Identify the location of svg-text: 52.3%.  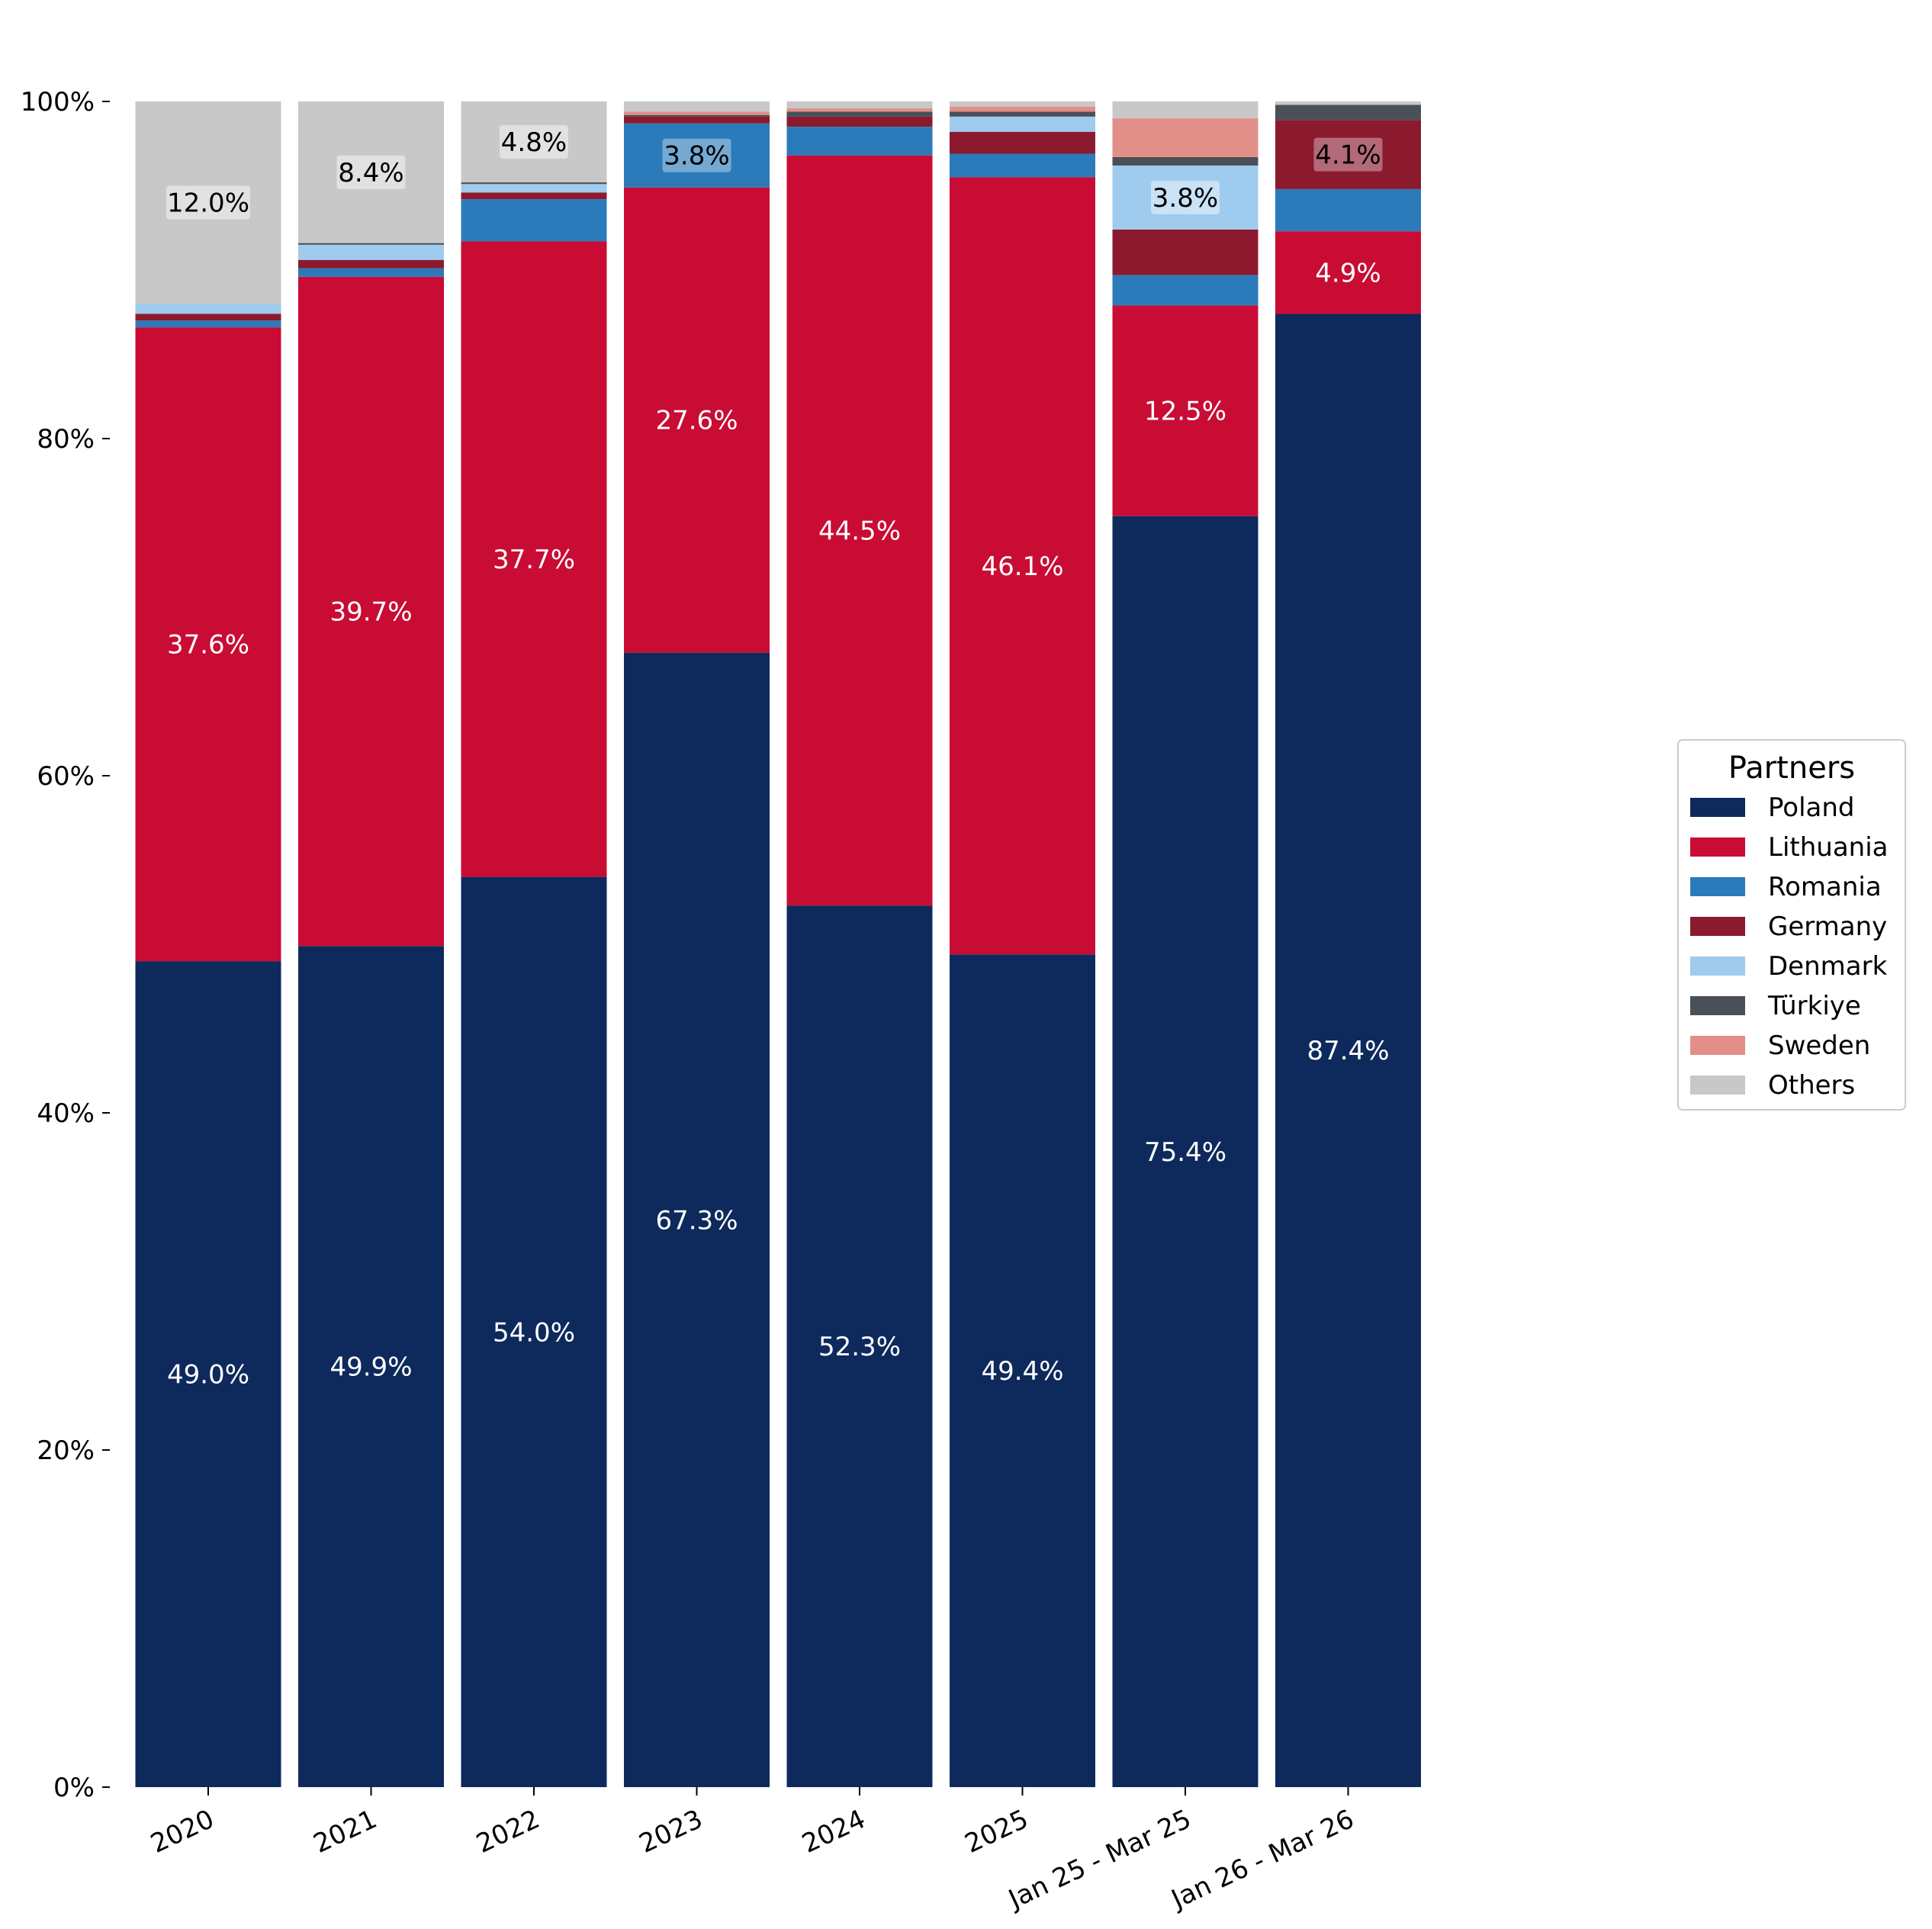
(859, 1347).